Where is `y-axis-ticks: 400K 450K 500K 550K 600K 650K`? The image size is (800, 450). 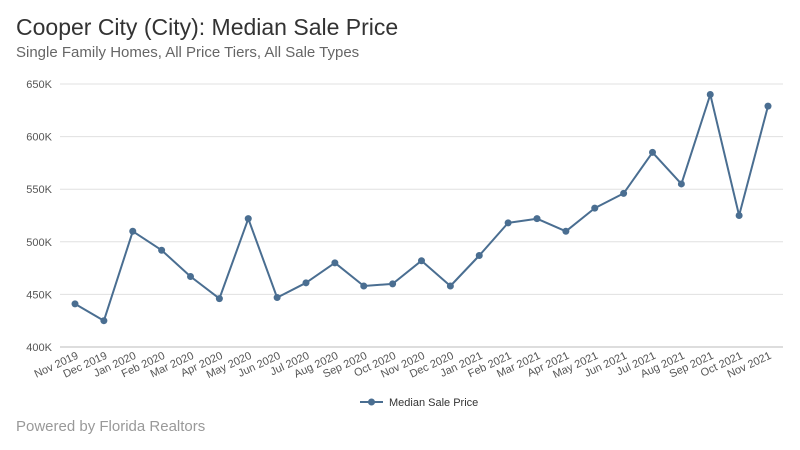 y-axis-ticks: 400K 450K 500K 550K 600K 650K is located at coordinates (39, 216).